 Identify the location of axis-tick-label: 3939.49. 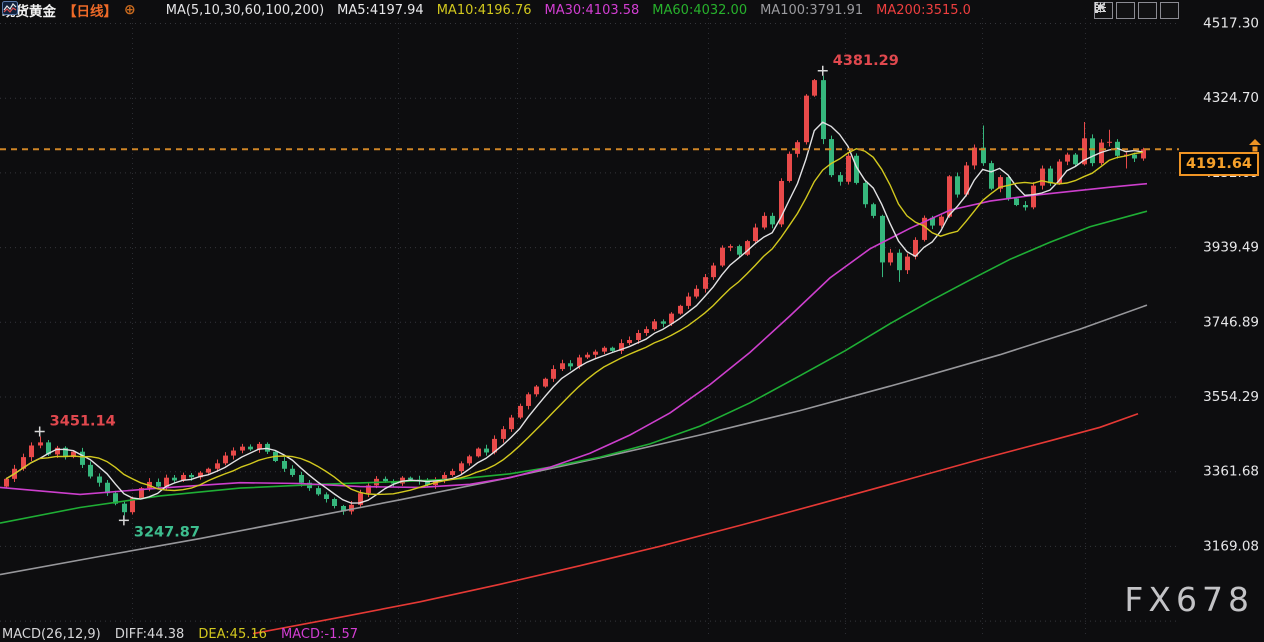
(1231, 248).